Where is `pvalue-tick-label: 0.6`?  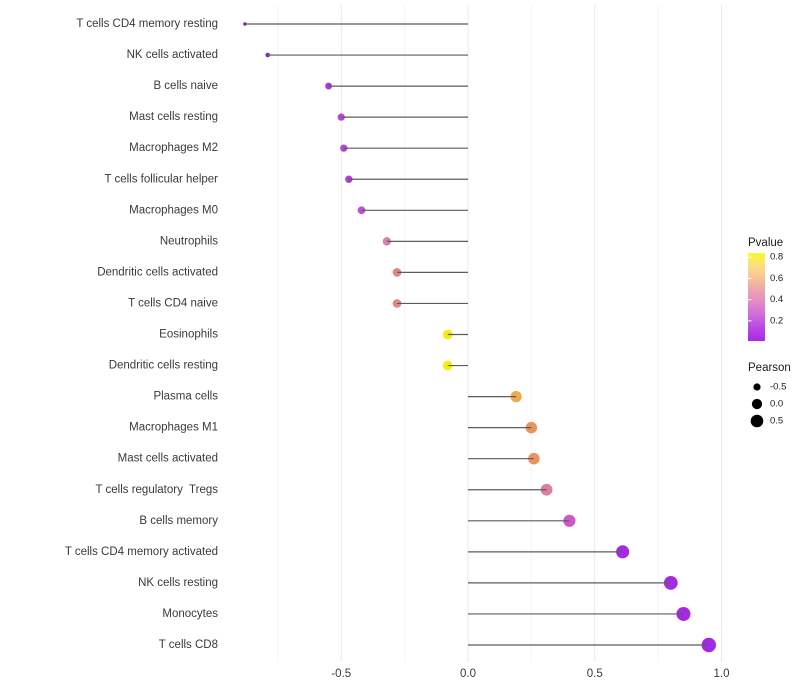
pvalue-tick-label: 0.6 is located at coordinates (776, 278).